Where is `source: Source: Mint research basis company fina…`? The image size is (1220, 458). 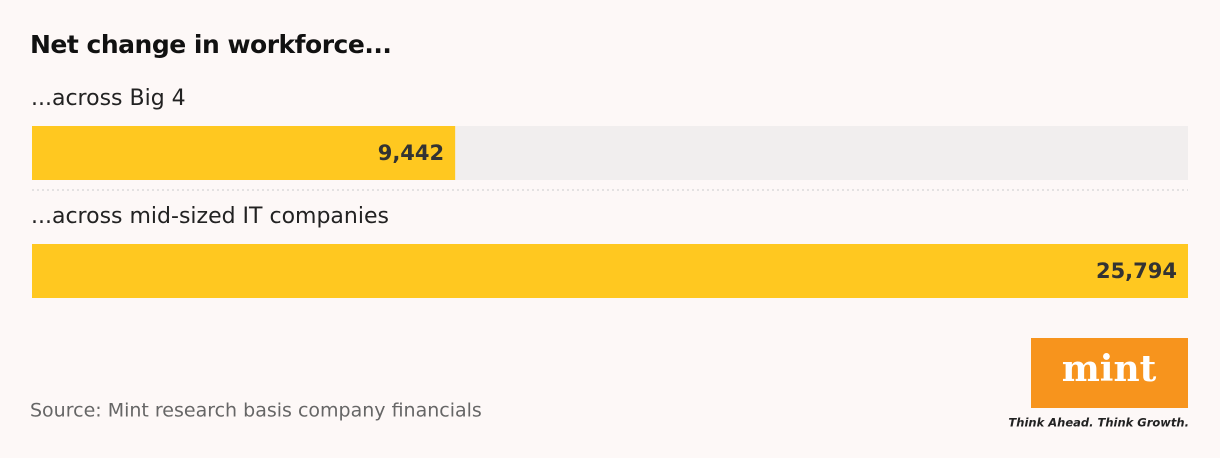 source: Source: Mint research basis company fina… is located at coordinates (256, 411).